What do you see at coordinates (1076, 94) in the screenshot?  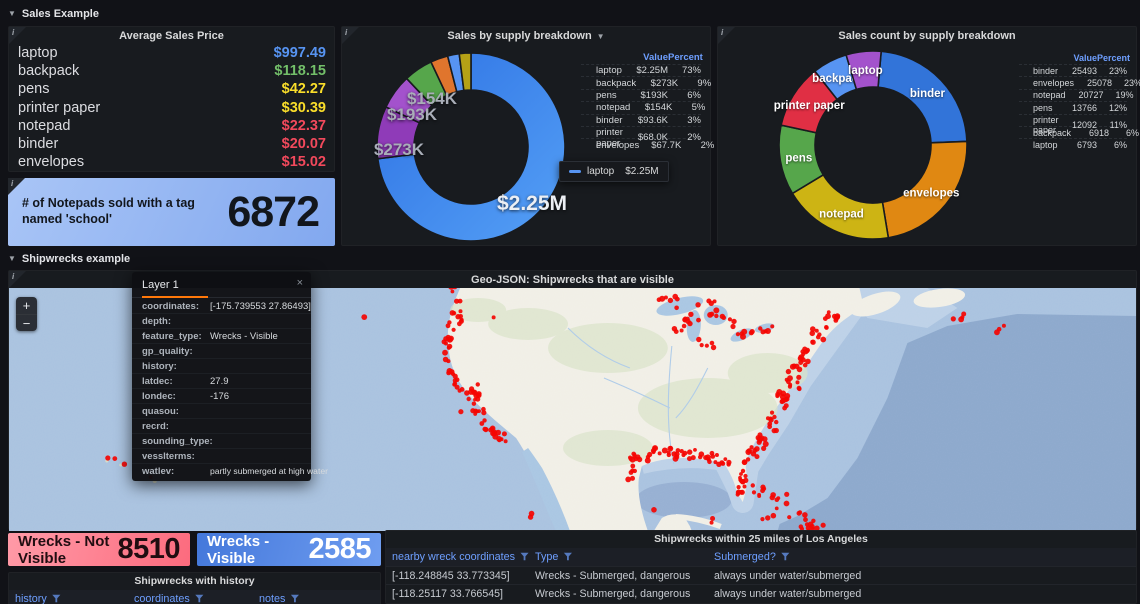 I see `legend-item: notepad 20727 19%` at bounding box center [1076, 94].